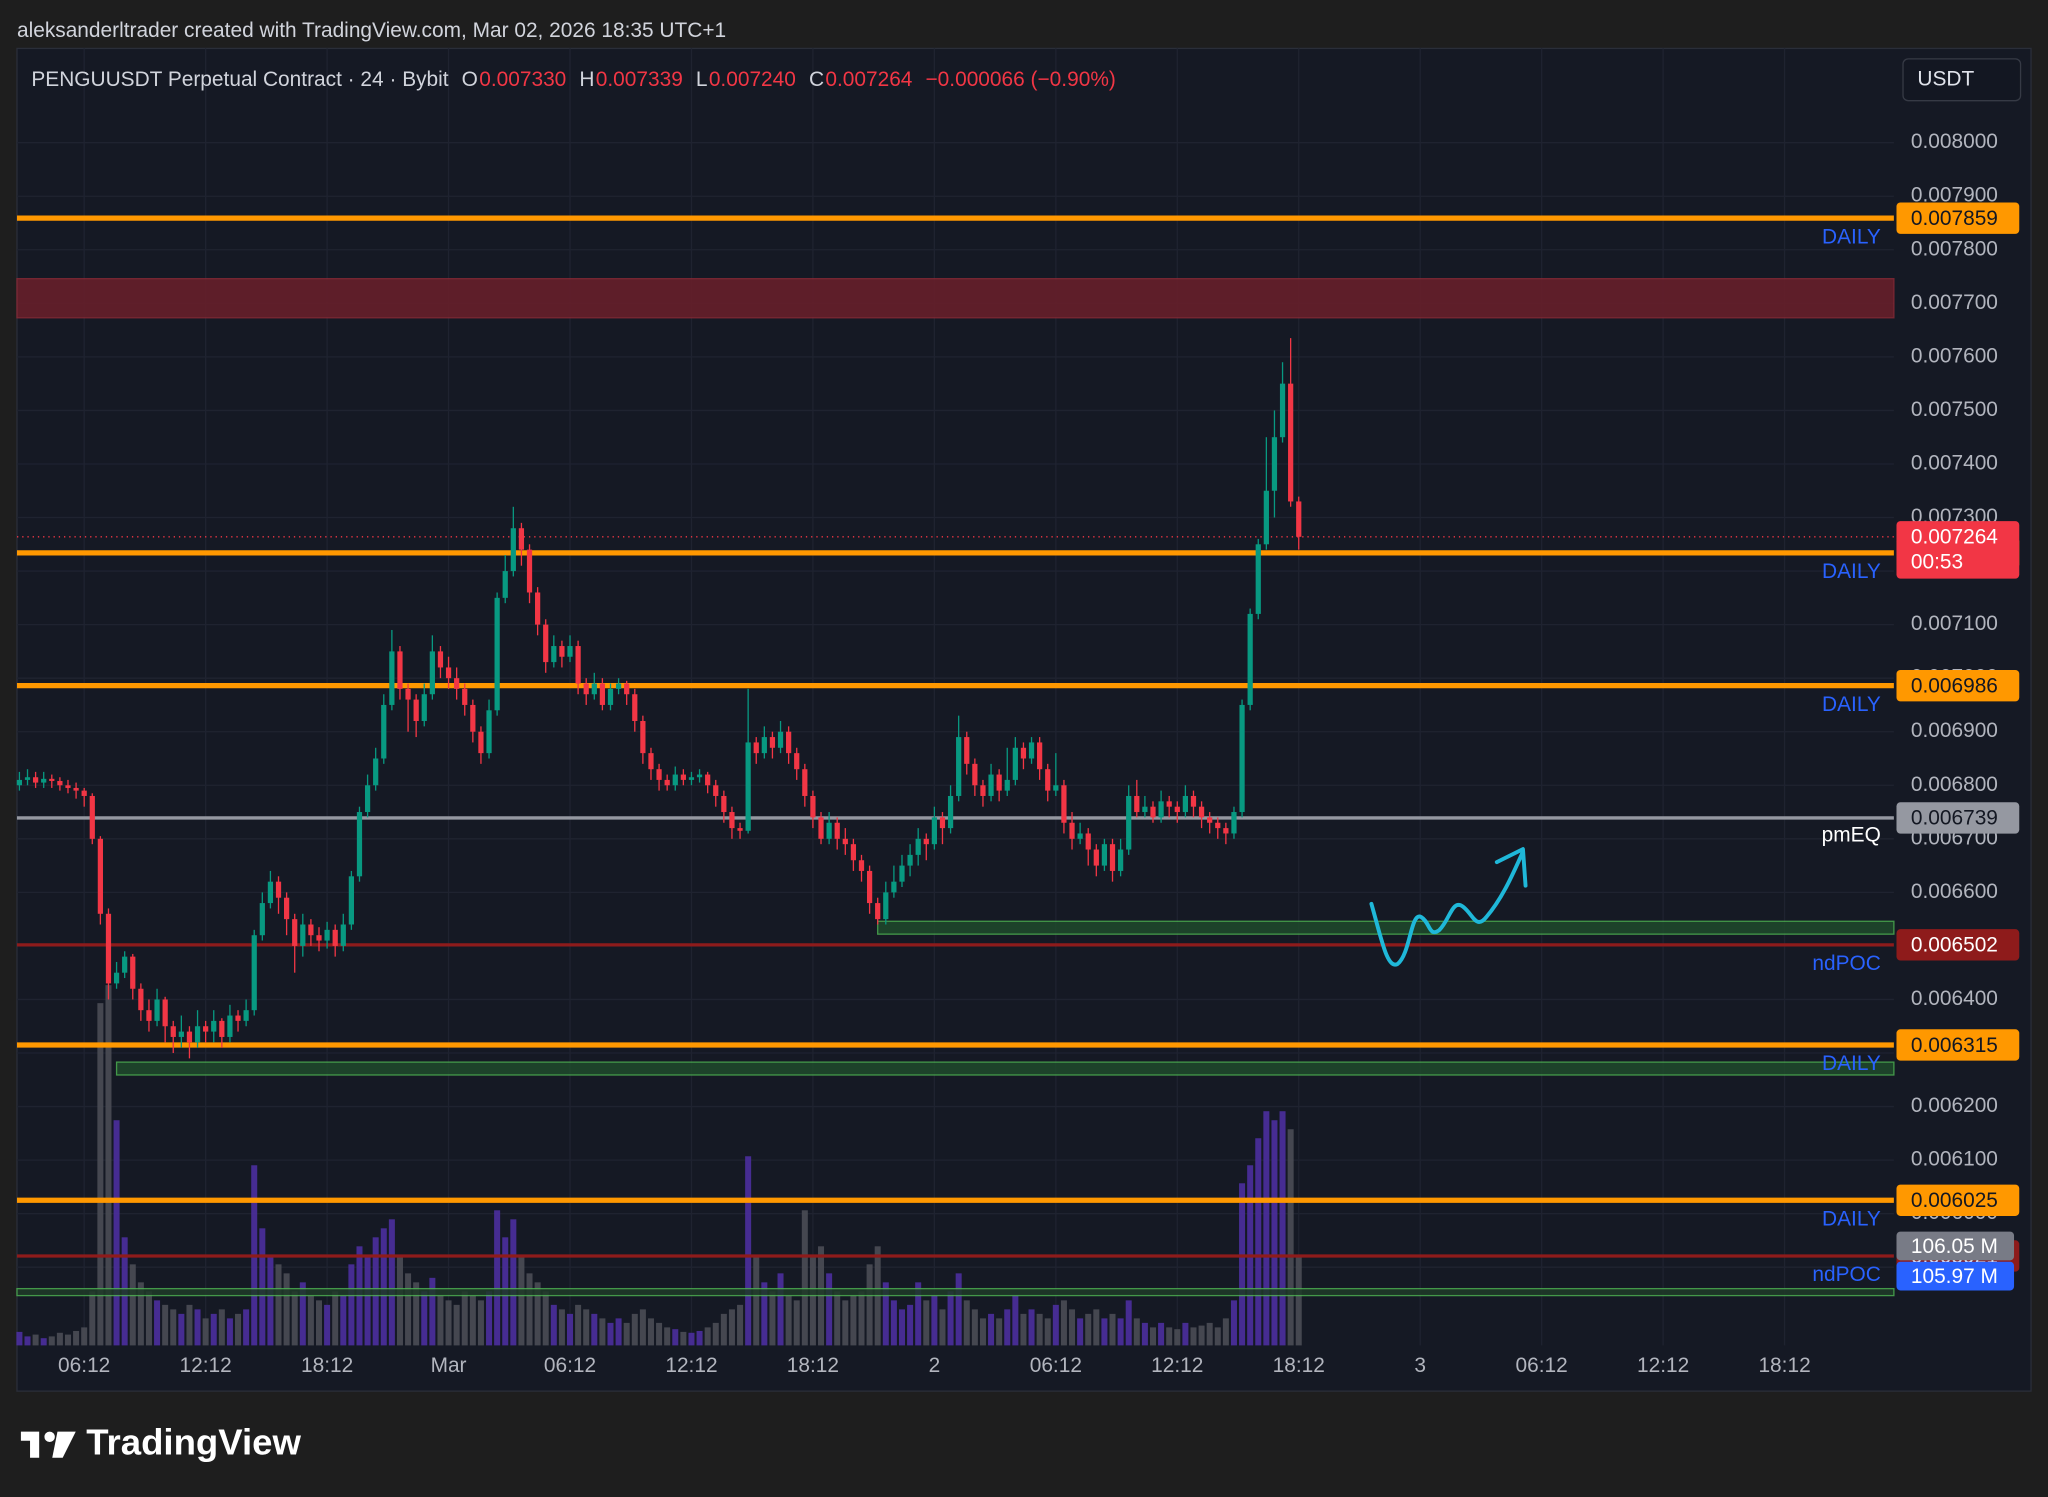 The image size is (2048, 1497). I want to click on y-tick-label: 0.007600, so click(1954, 355).